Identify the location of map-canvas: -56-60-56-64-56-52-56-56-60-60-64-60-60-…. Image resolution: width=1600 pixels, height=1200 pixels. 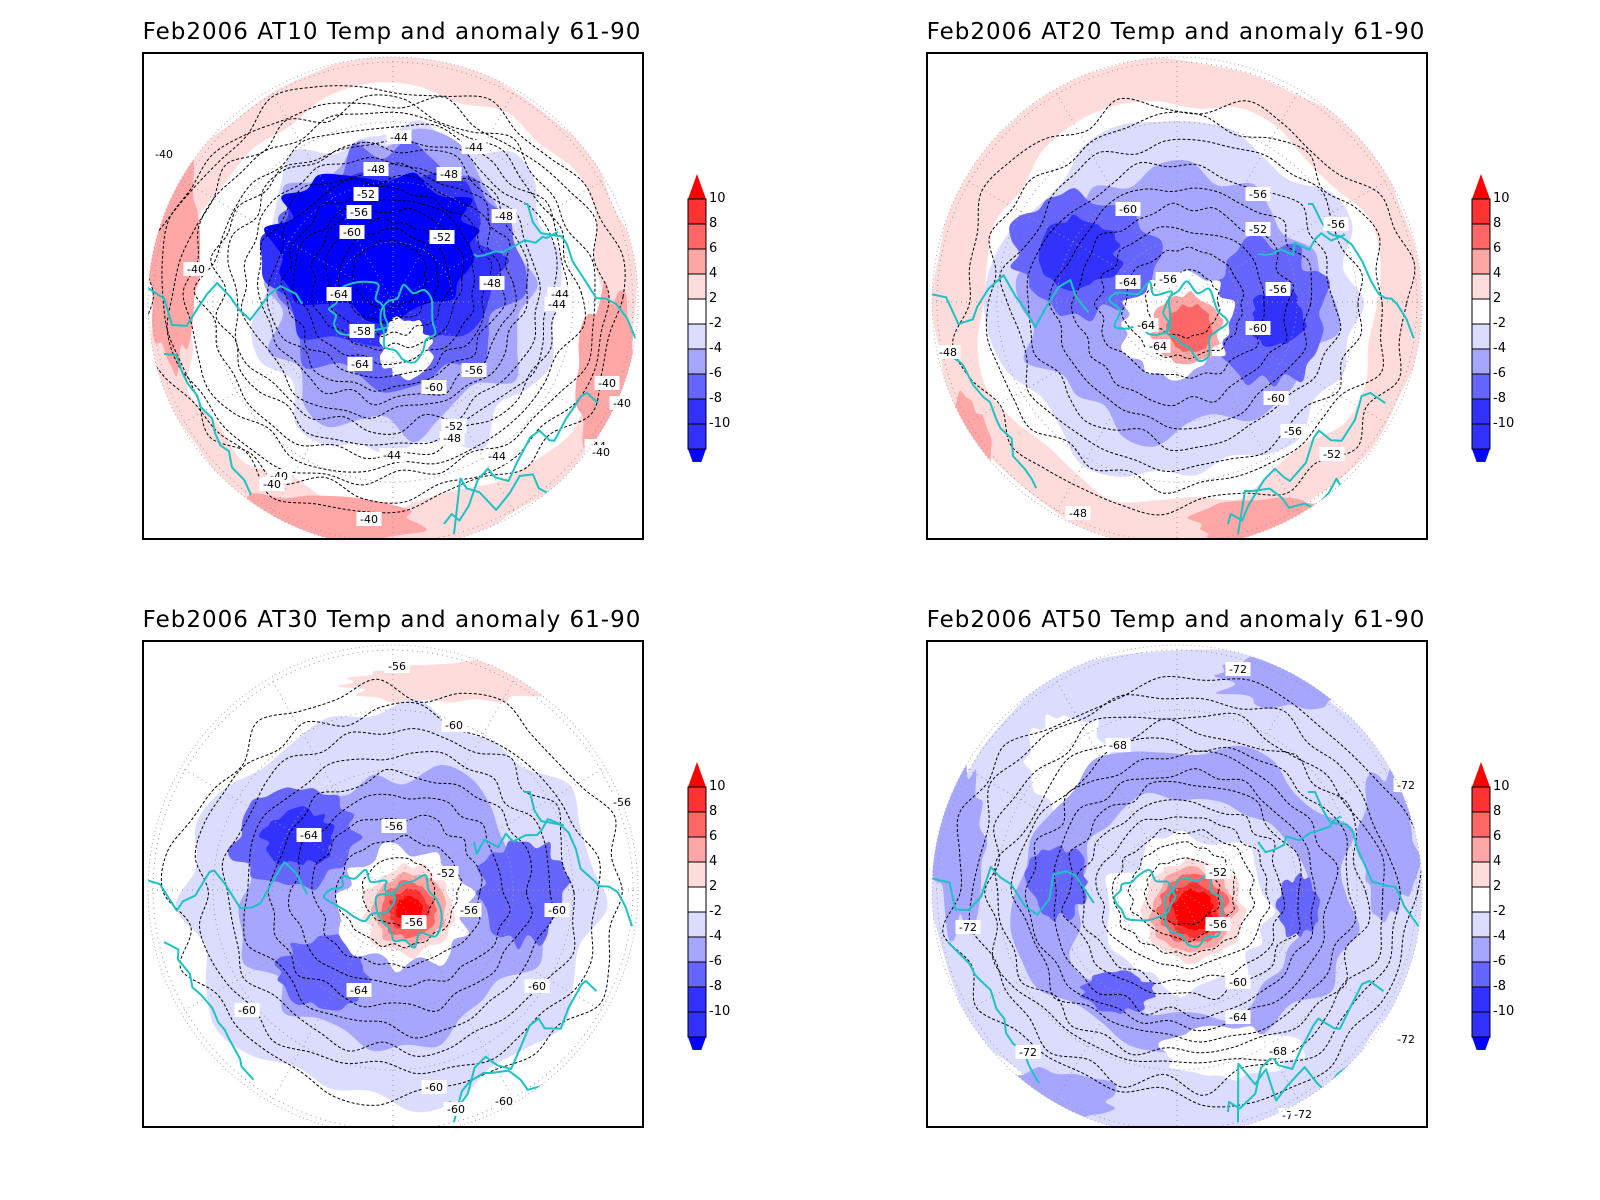
(393, 885).